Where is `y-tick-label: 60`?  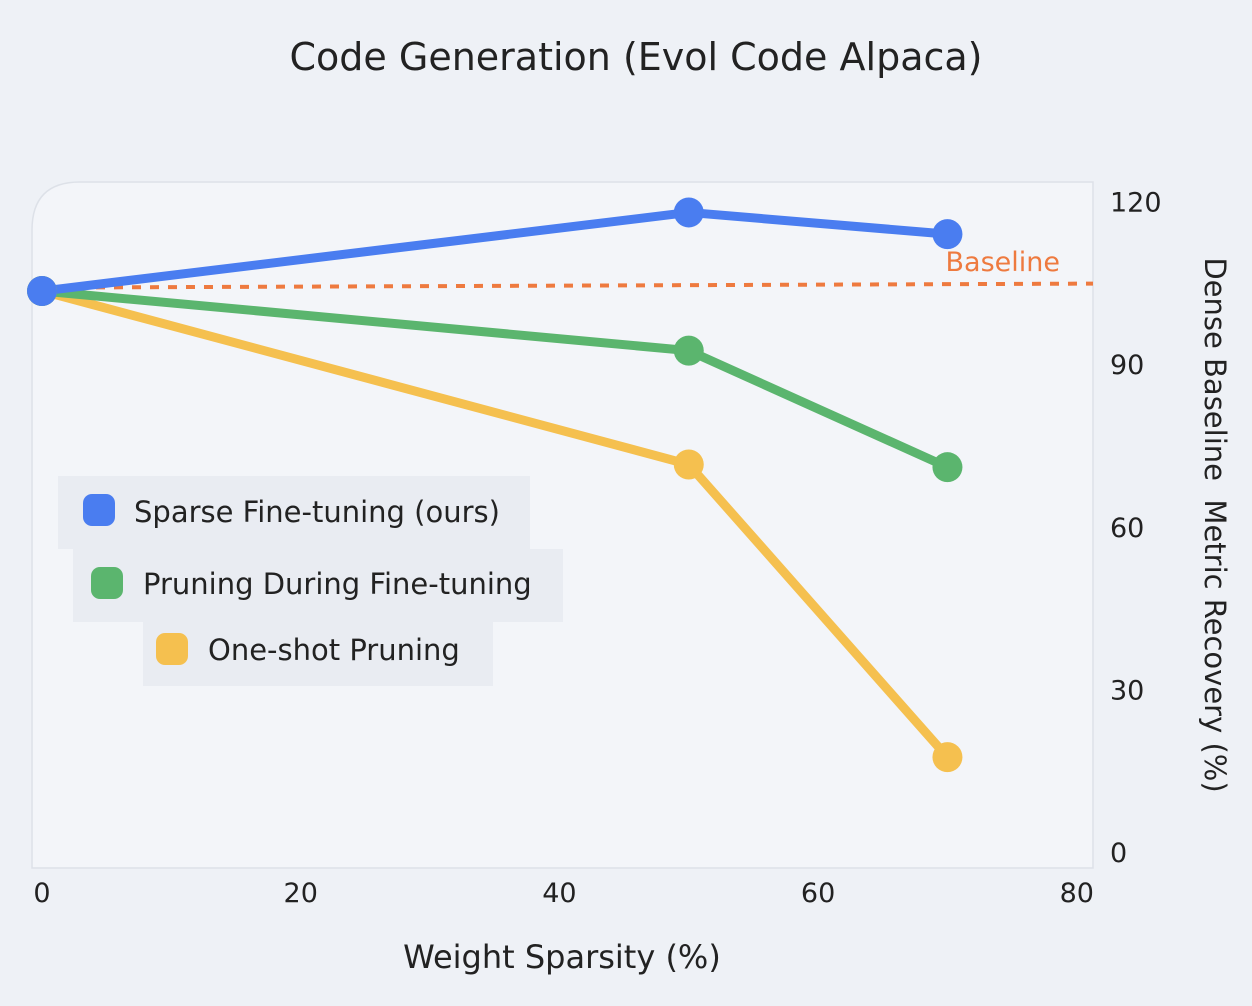
y-tick-label: 60 is located at coordinates (1127, 528).